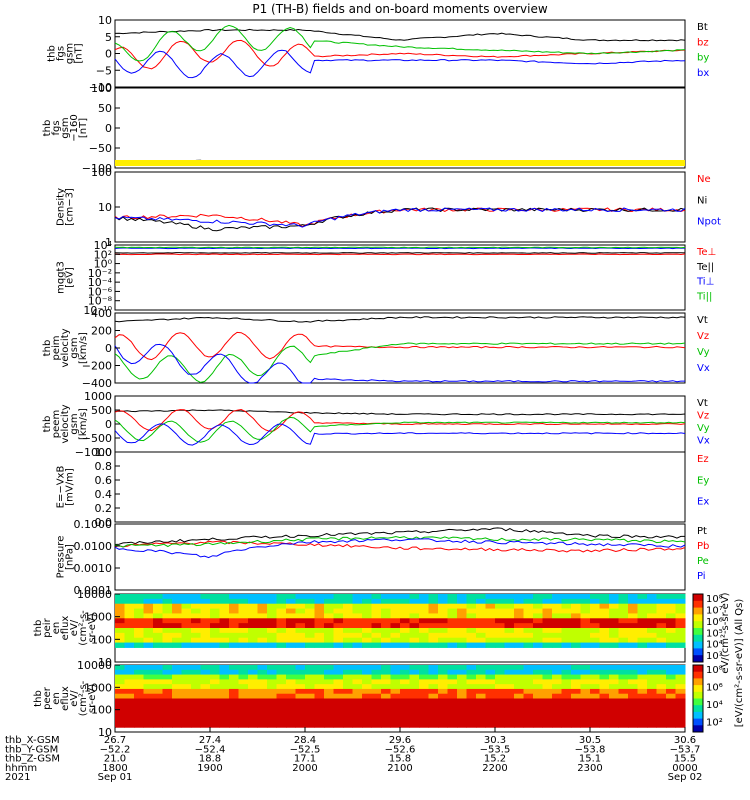 The width and height of the screenshot is (750, 800). Describe the element at coordinates (590, 740) in the screenshot. I see `bottom-value: 30.5` at that location.